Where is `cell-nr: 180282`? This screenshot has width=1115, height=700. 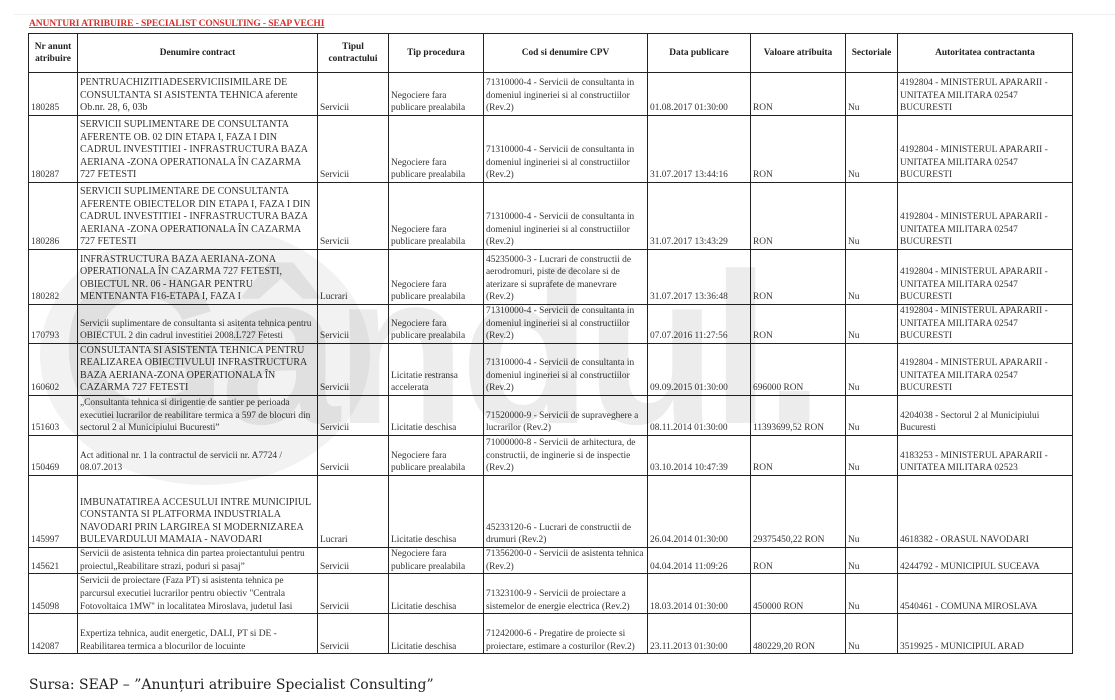 cell-nr: 180282 is located at coordinates (53, 277).